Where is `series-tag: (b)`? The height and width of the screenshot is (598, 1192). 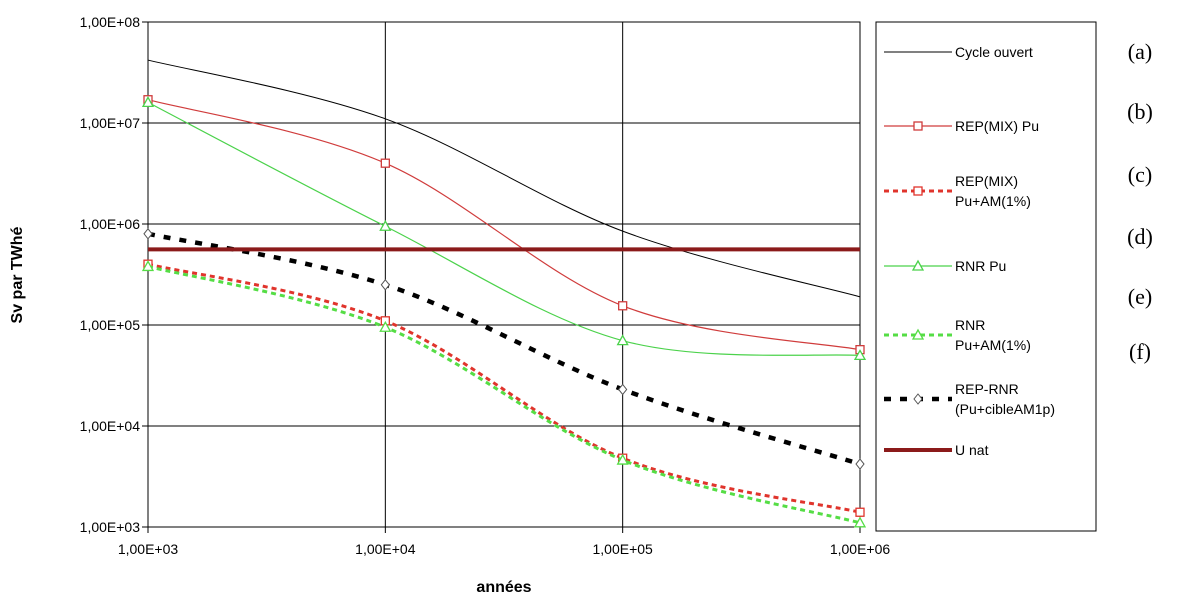
series-tag: (b) is located at coordinates (1140, 111).